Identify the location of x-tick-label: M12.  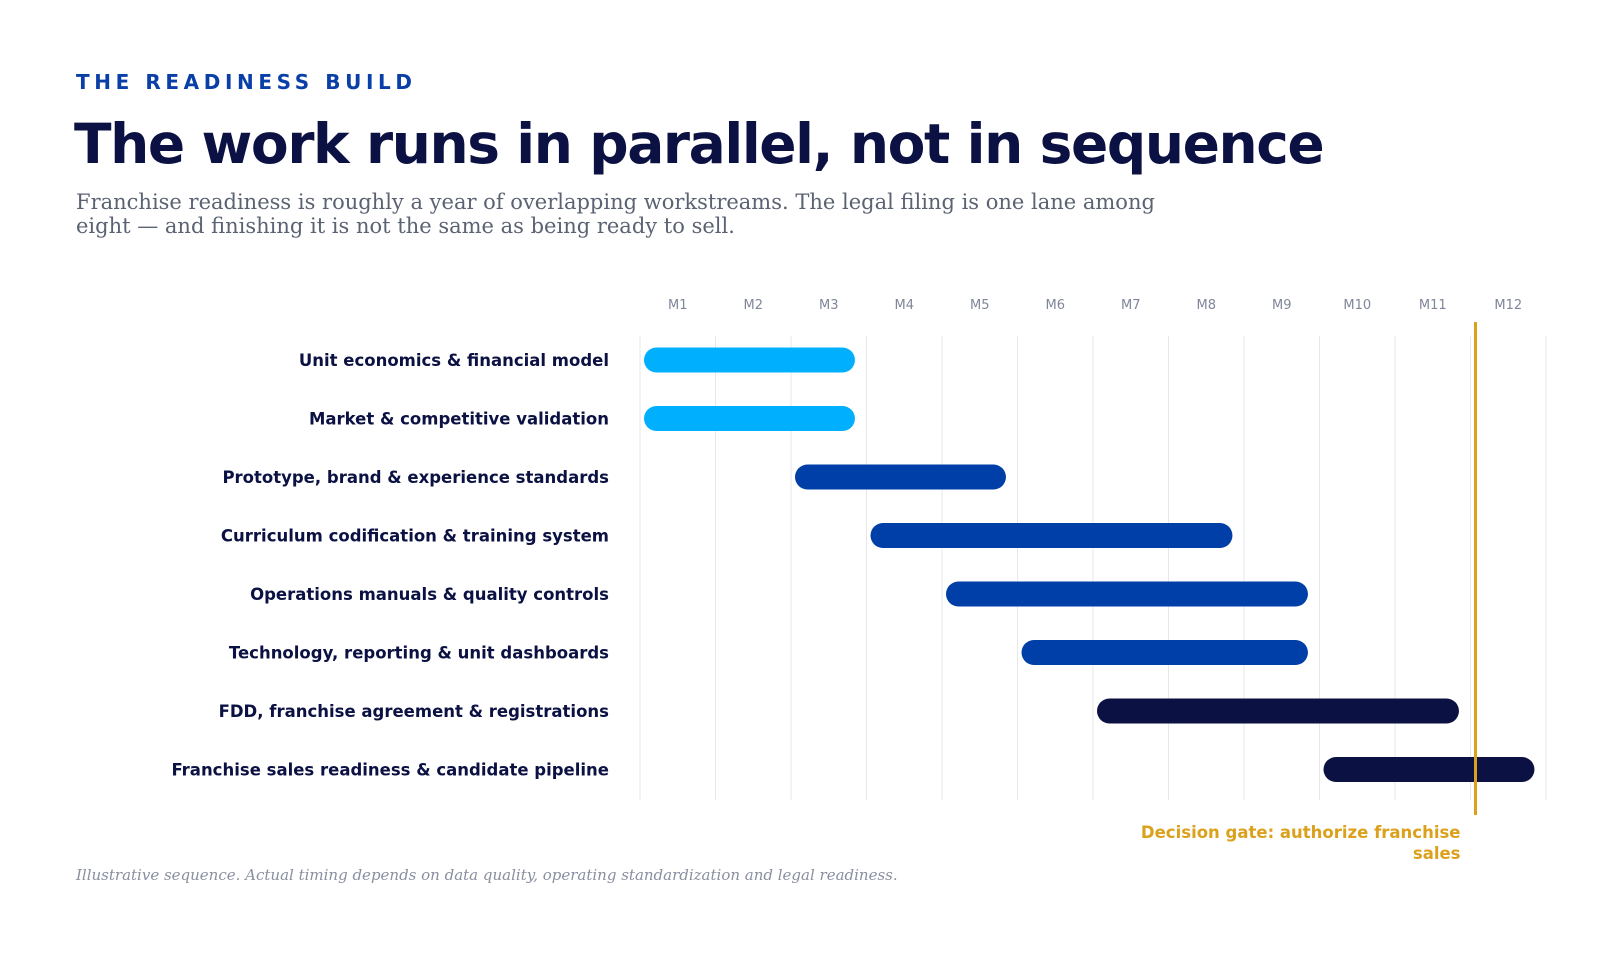
(1508, 305).